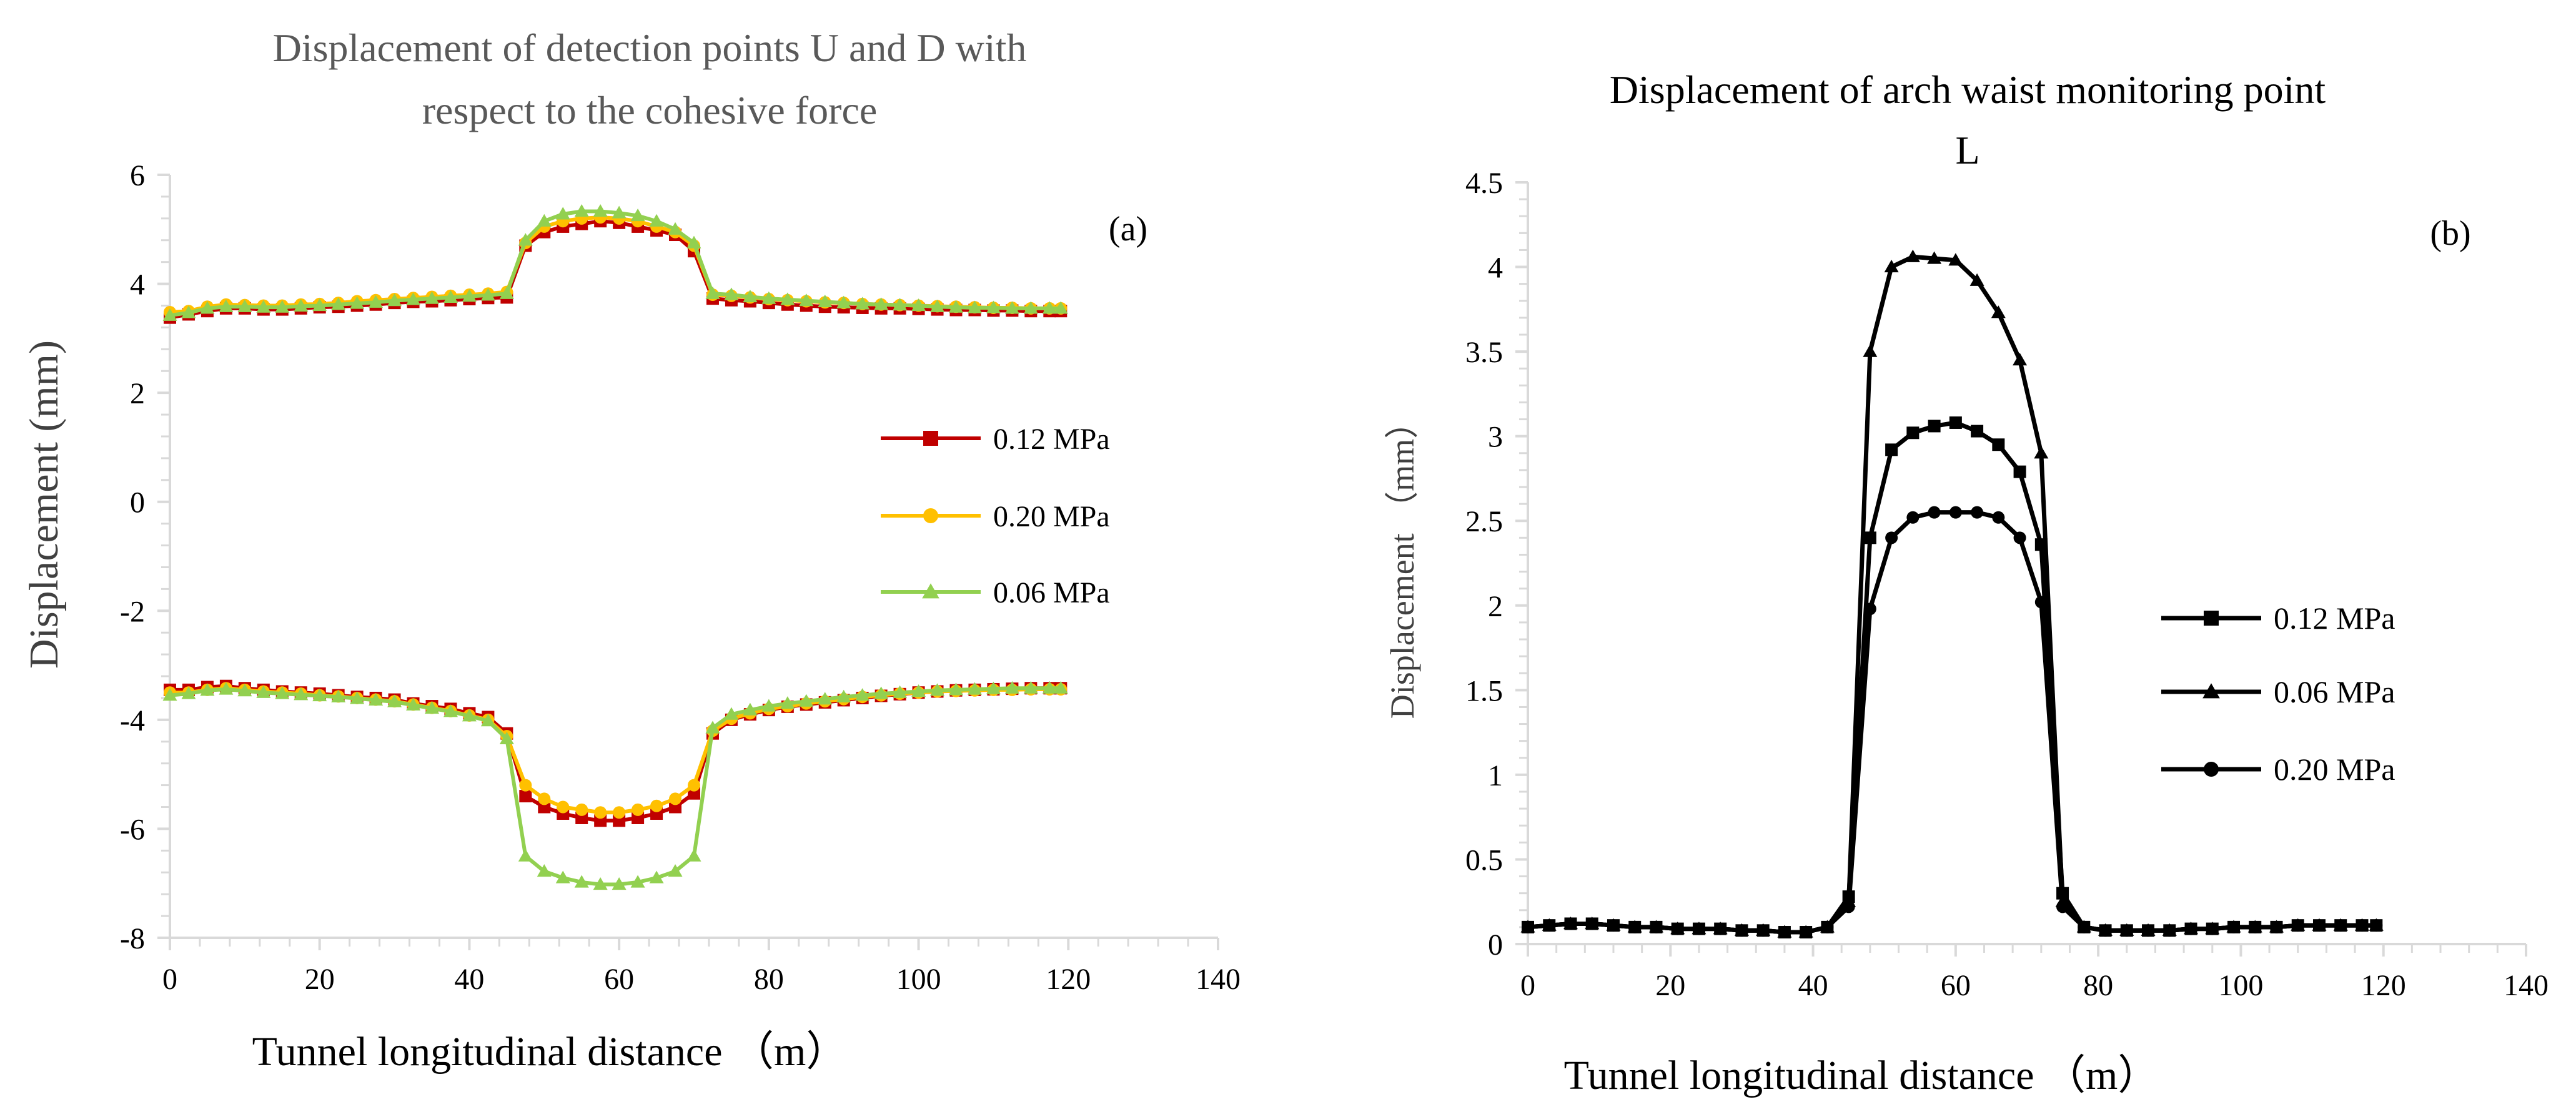 This screenshot has width=2576, height=1117. What do you see at coordinates (995, 516) in the screenshot?
I see `chart-a-legend-item: 0.20 MPa` at bounding box center [995, 516].